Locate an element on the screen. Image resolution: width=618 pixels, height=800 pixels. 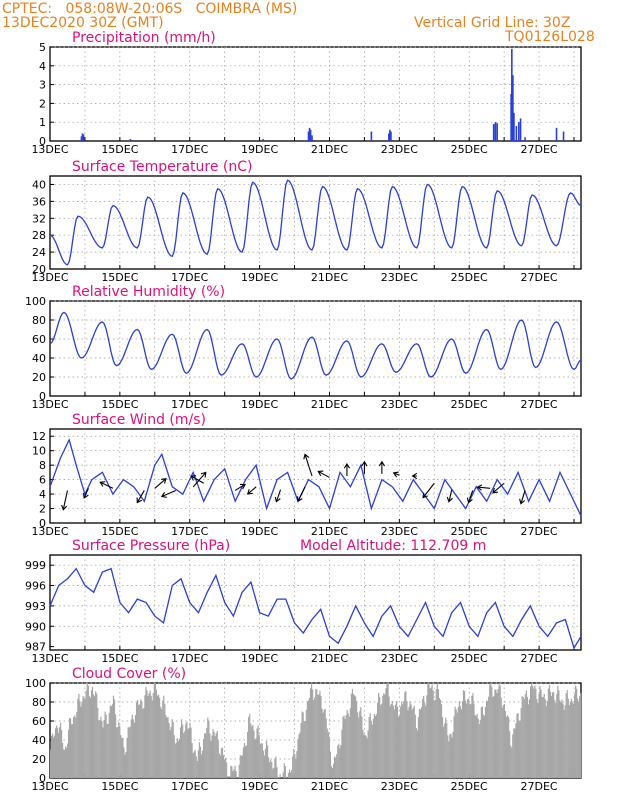
precip-xtick-label: 27DEC is located at coordinates (539, 149).